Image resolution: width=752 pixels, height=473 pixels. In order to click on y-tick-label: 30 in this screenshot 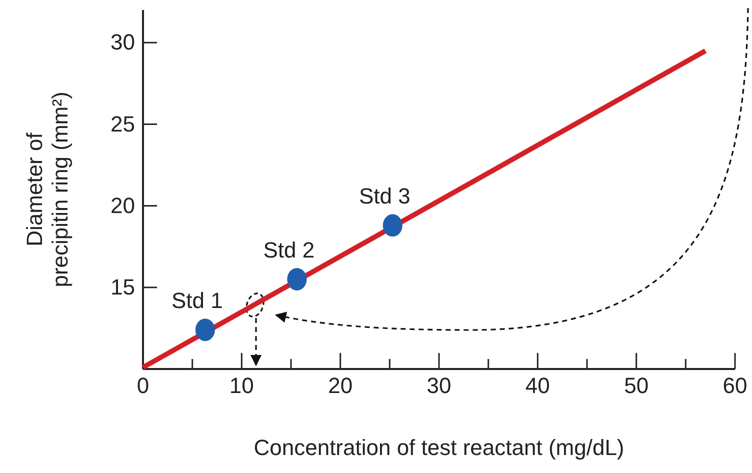, I will do `click(122, 42)`.